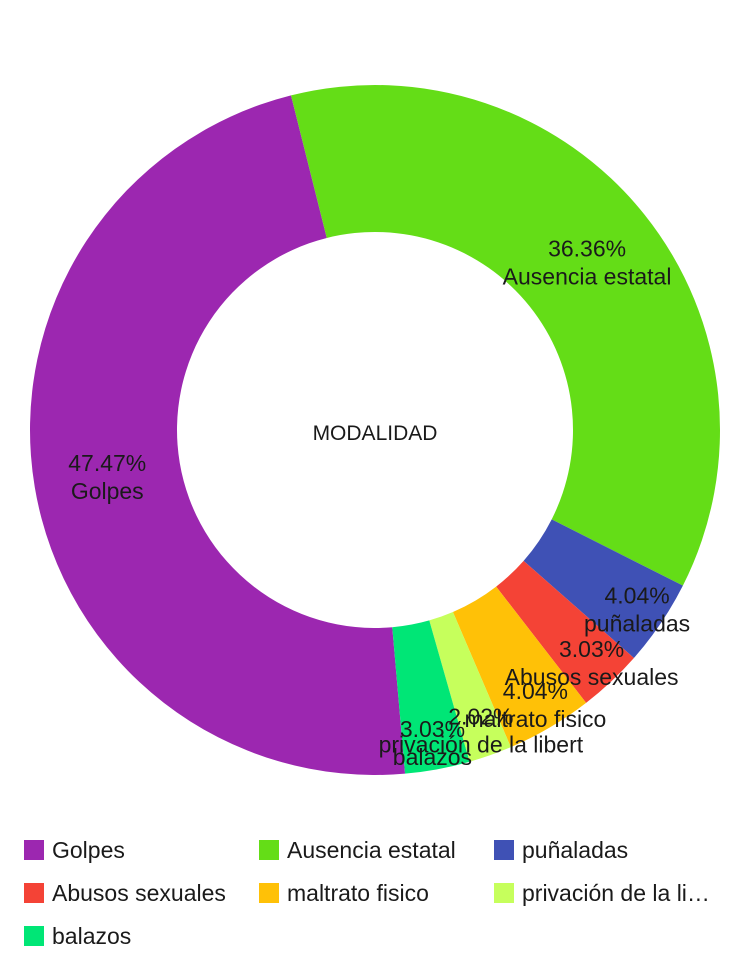 The image size is (750, 967). I want to click on slice-category-label: puñaladas, so click(637, 623).